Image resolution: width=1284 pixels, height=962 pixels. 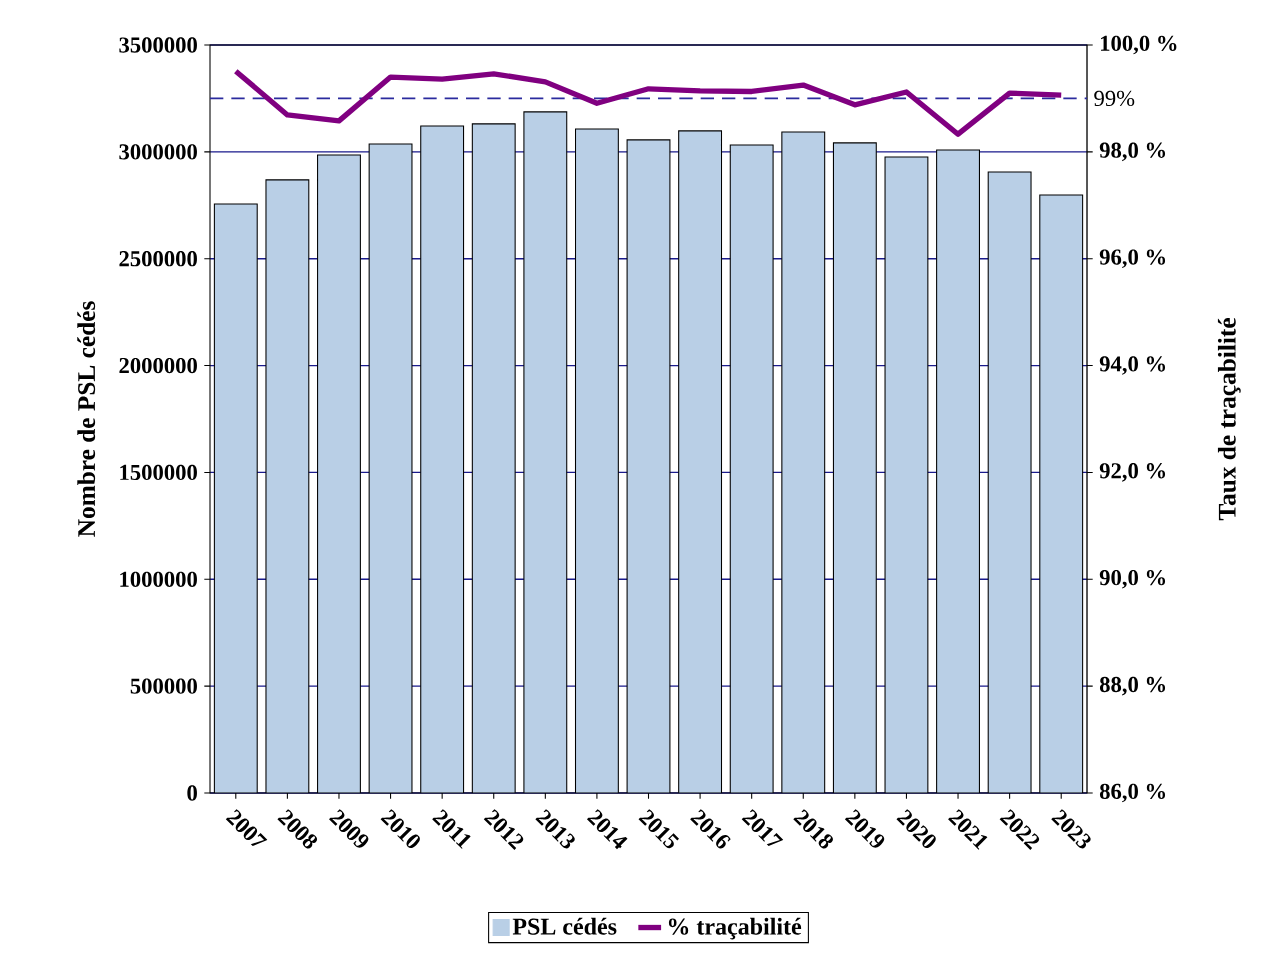 I want to click on y2-tick-label: 86,0 %, so click(x=1132, y=793).